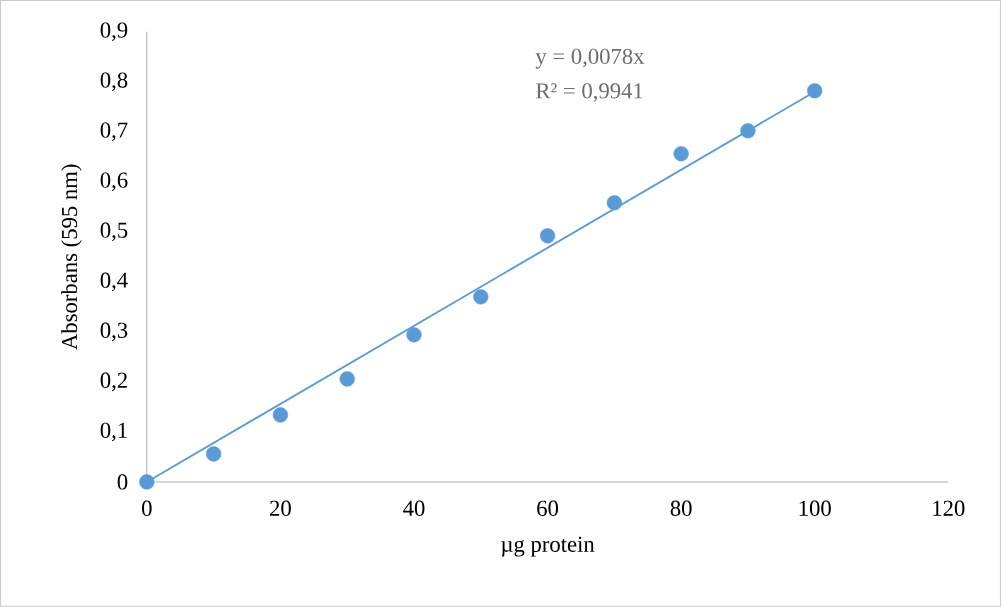  What do you see at coordinates (113, 432) in the screenshot?
I see `y-tick-label: 0,1` at bounding box center [113, 432].